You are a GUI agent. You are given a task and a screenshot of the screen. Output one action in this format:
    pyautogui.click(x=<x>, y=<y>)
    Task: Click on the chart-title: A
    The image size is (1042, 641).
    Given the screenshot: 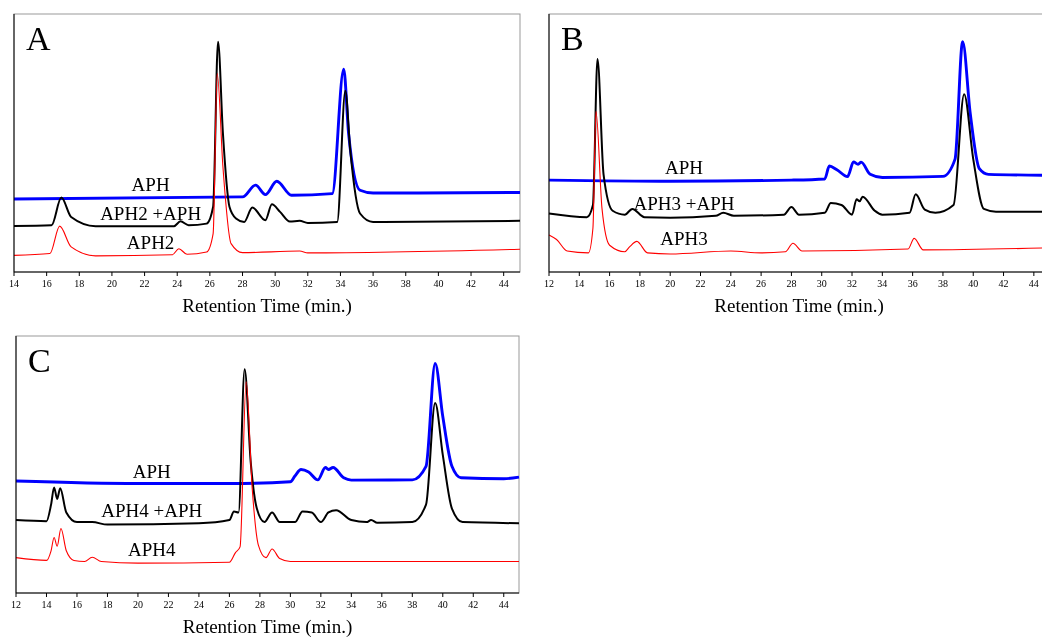 What is the action you would take?
    pyautogui.click(x=38, y=38)
    